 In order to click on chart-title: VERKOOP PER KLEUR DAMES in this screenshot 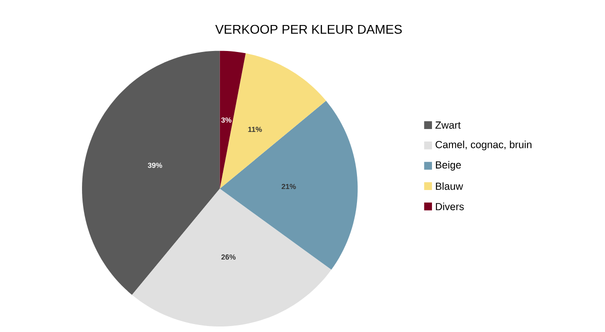, I will do `click(308, 29)`.